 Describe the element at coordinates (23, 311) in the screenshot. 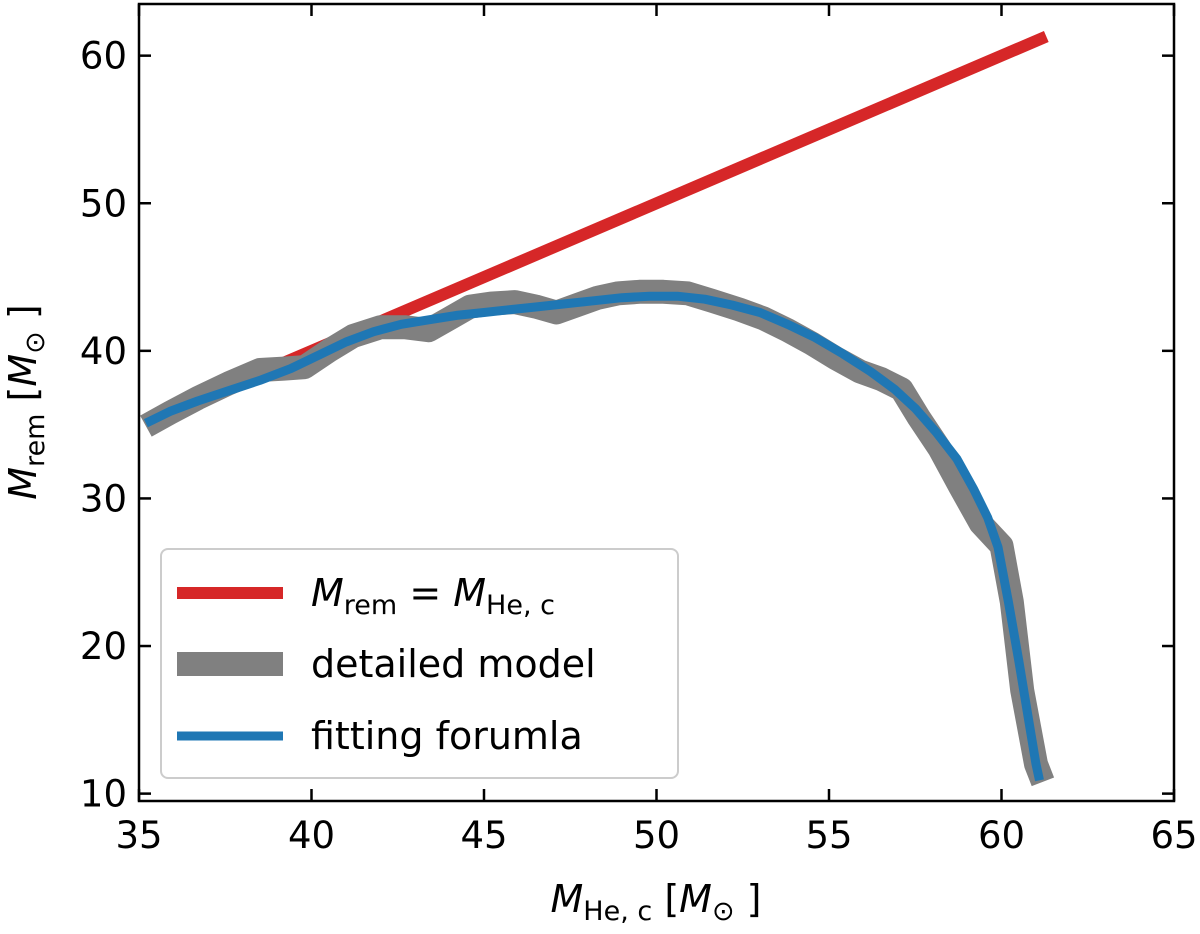

I see `y-label-unit-close: ]` at that location.